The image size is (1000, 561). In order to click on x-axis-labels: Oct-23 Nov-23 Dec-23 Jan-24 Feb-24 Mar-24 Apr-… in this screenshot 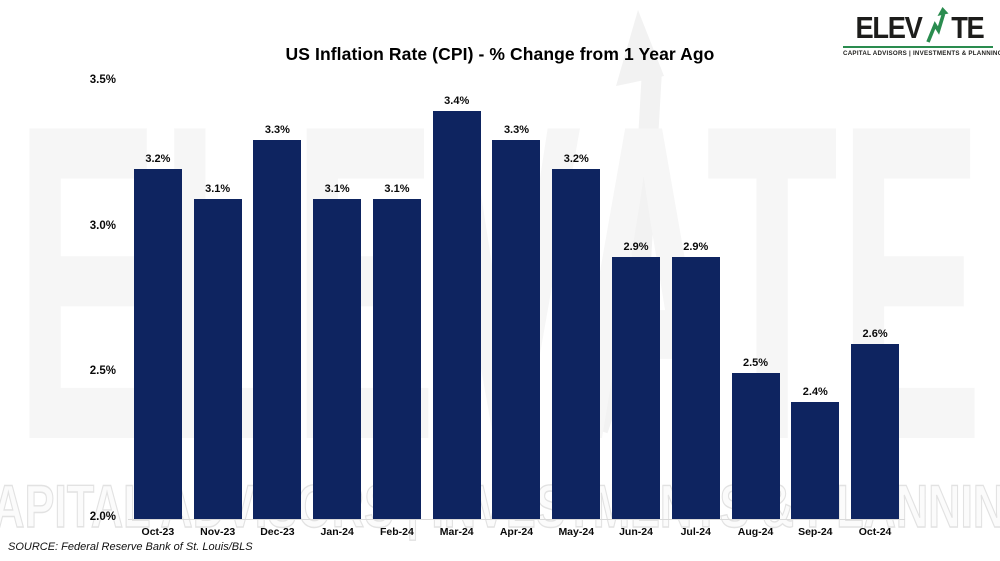, I will do `click(516, 532)`.